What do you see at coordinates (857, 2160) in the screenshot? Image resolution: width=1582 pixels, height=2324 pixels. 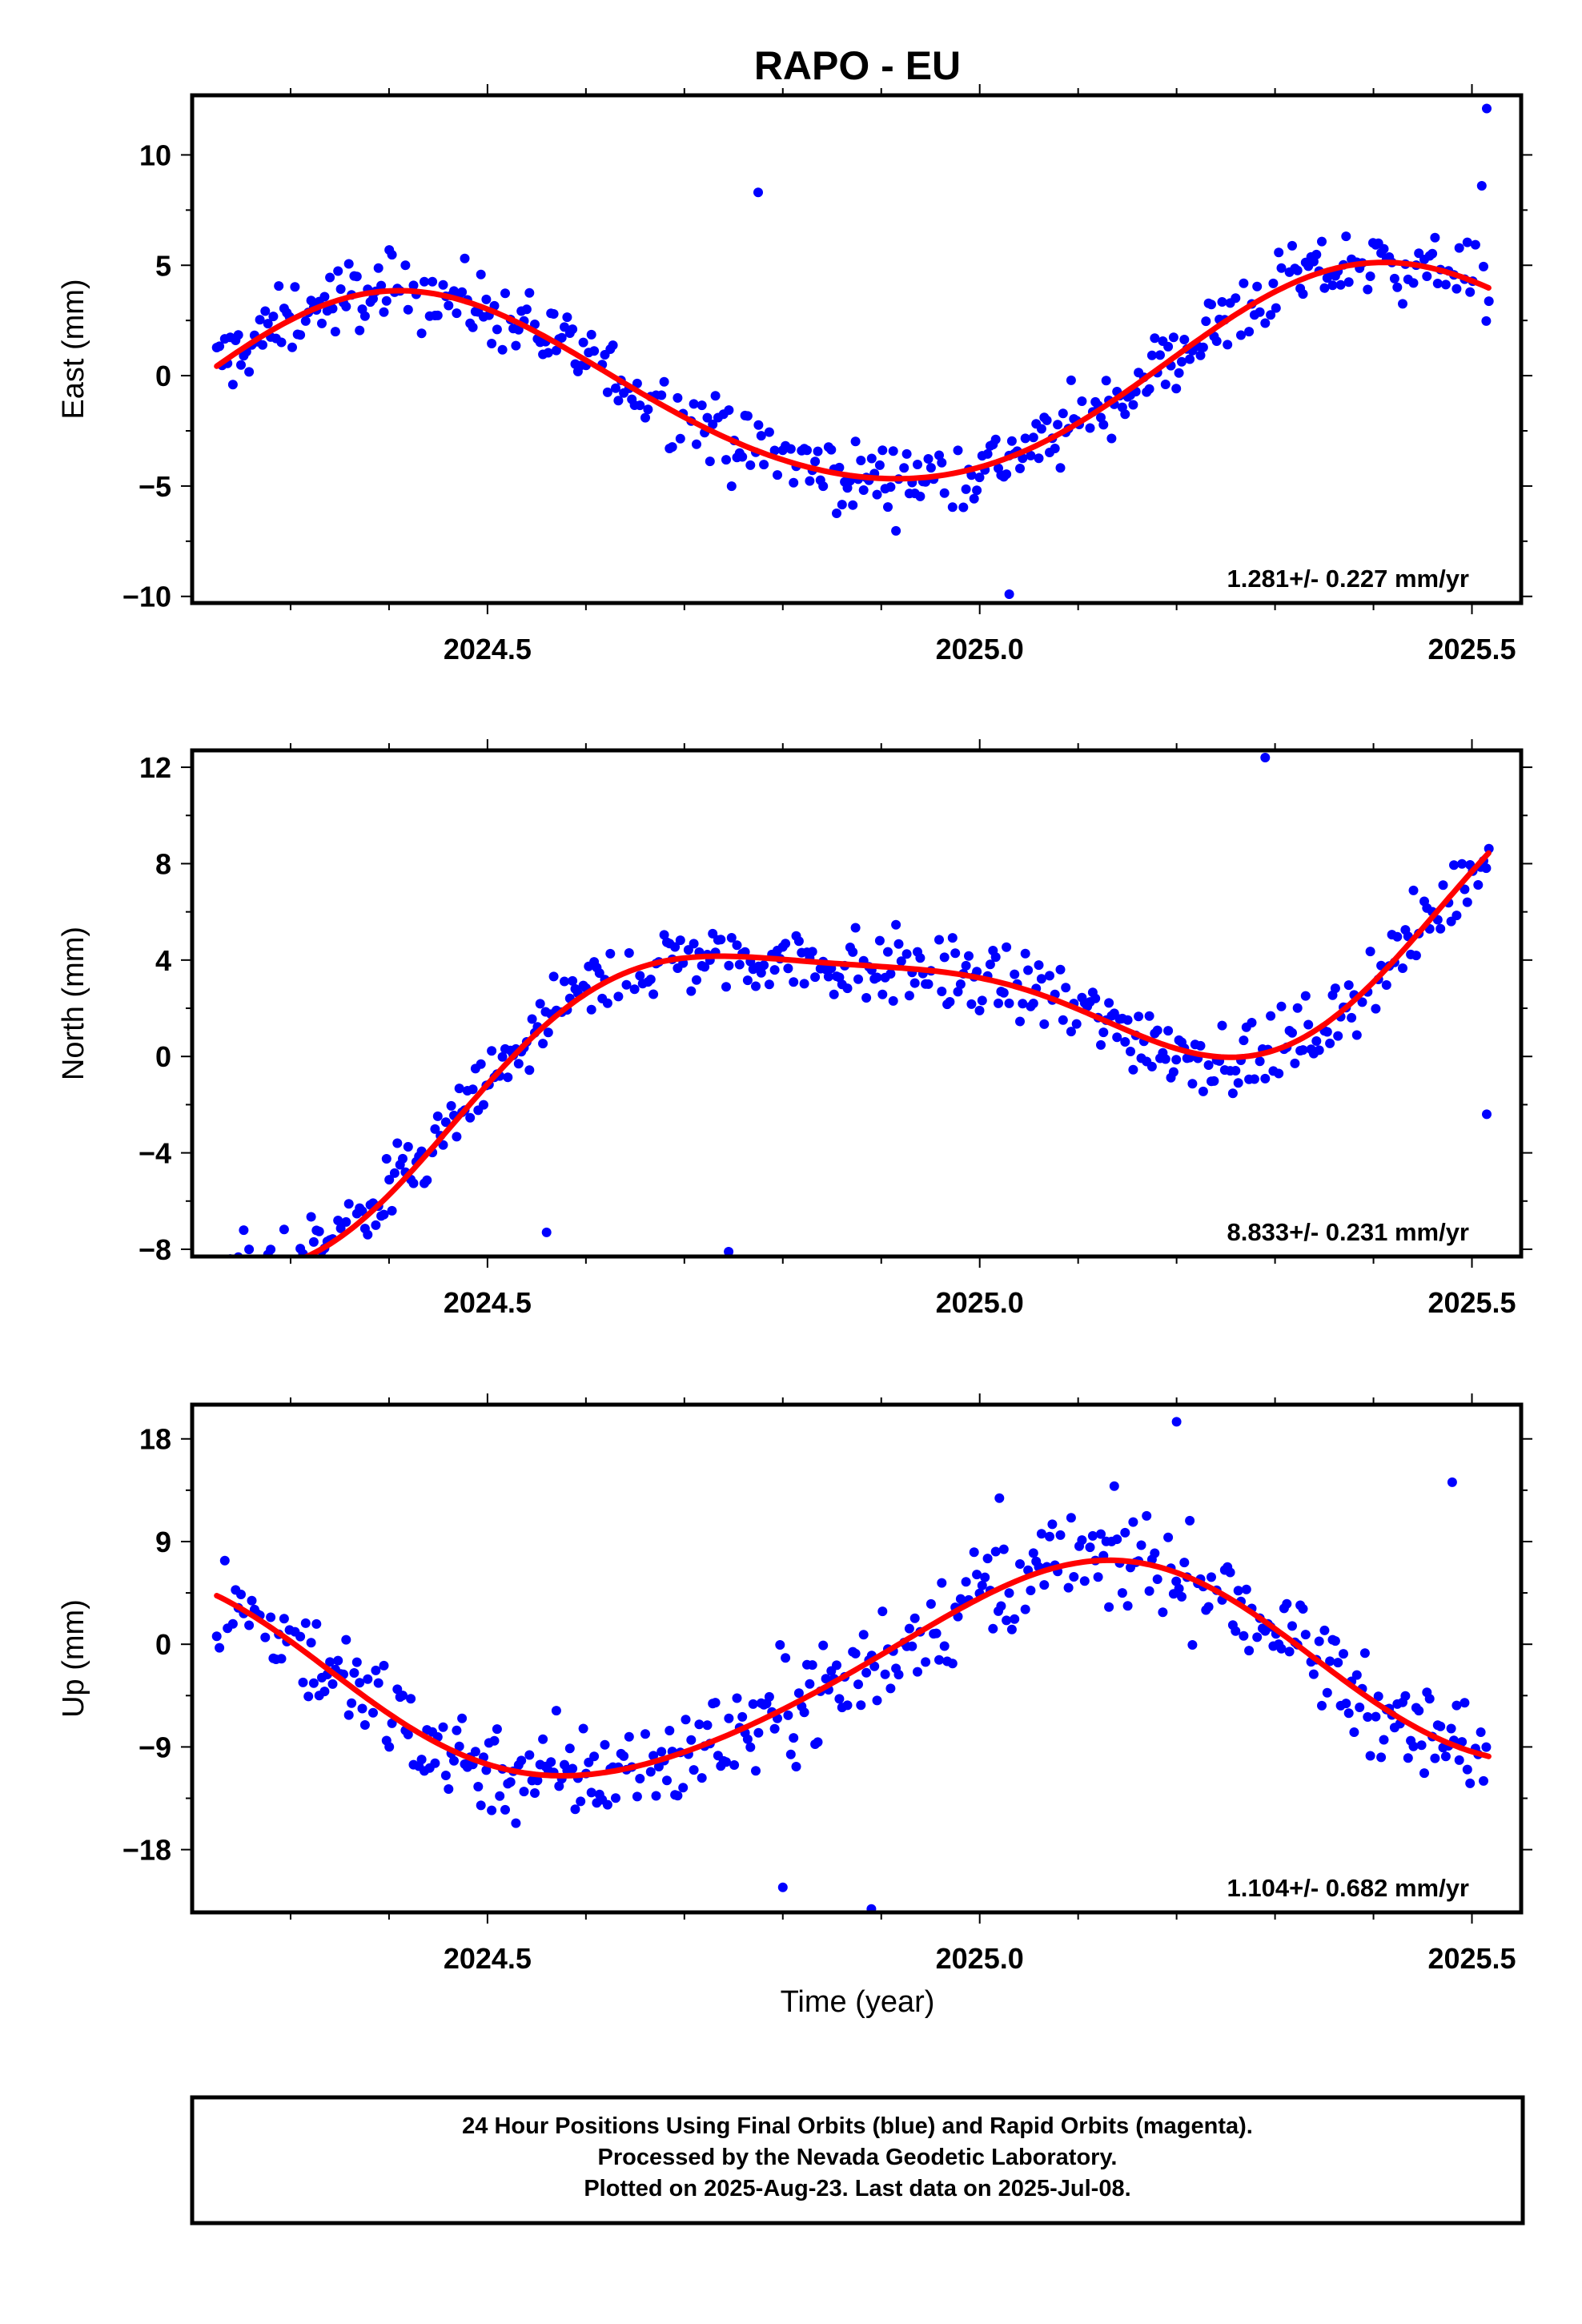 I see `footer-frame` at bounding box center [857, 2160].